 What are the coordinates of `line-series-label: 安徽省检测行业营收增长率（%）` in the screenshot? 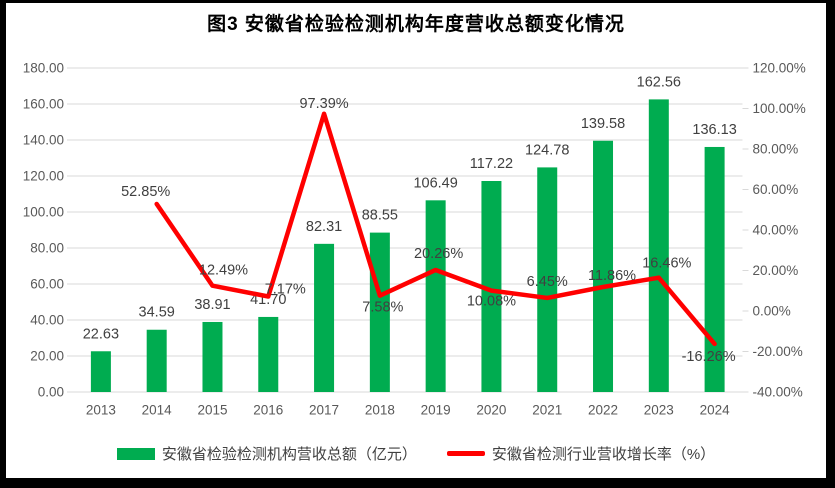 It's located at (603, 454).